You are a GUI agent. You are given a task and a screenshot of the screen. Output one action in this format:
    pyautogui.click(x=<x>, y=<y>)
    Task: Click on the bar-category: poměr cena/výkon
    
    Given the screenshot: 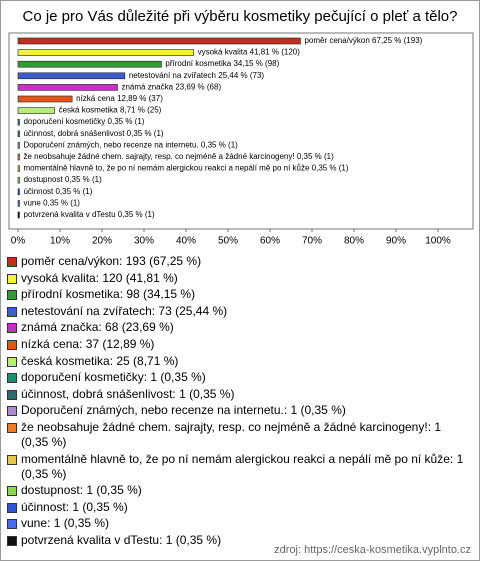 What is the action you would take?
    pyautogui.click(x=336, y=40)
    